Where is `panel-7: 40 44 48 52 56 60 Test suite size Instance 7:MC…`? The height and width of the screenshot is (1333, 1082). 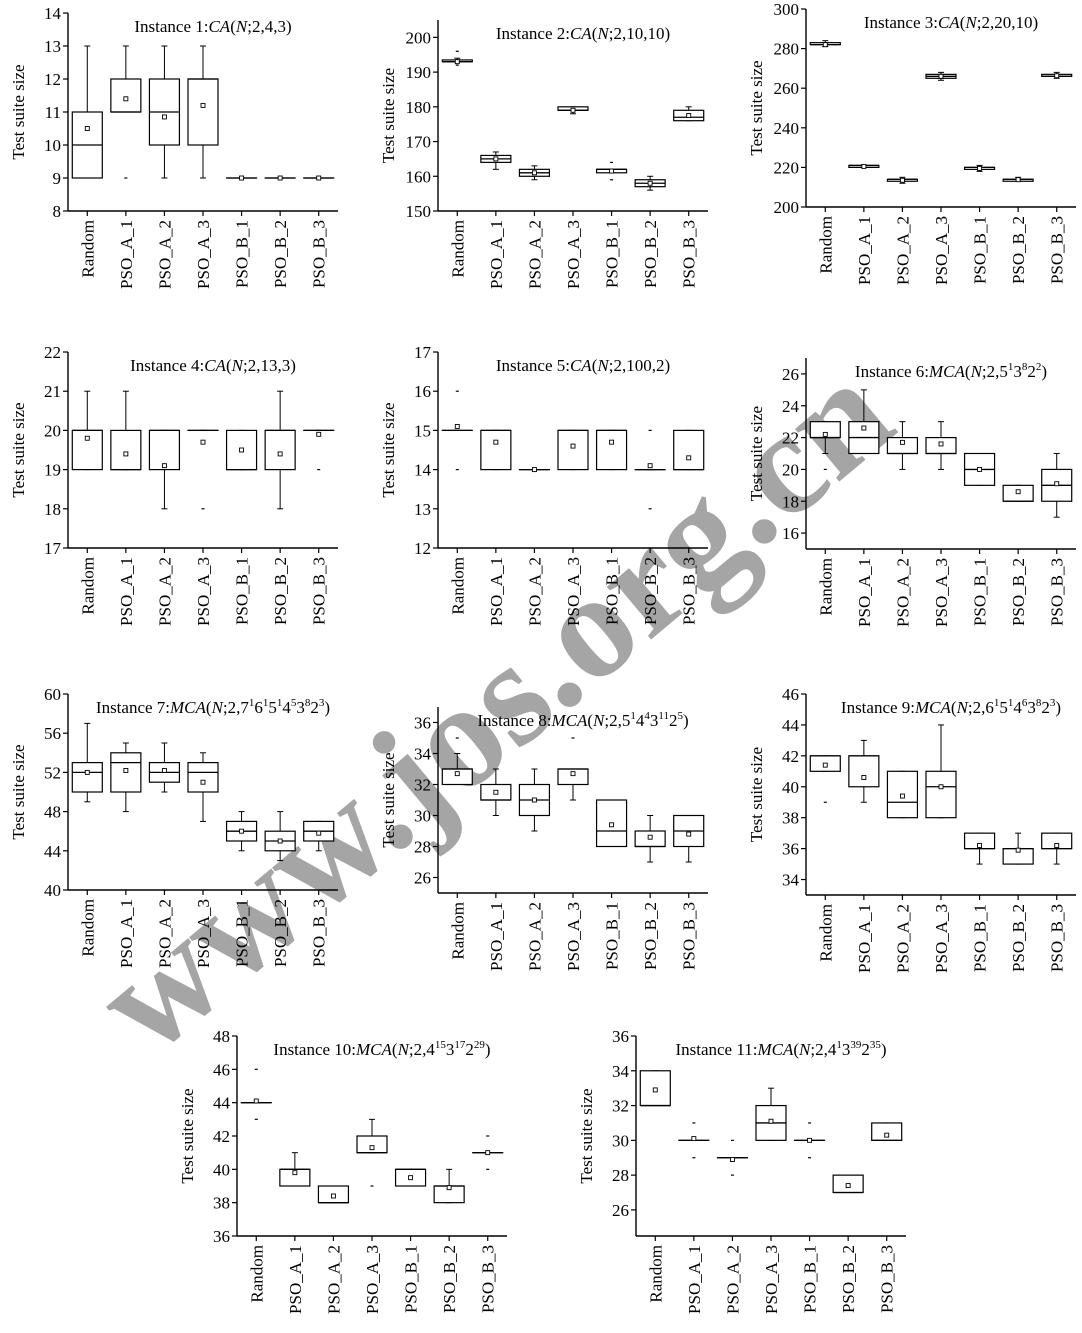 panel-7: 40 44 48 52 56 60 Test suite size Instance 7:MC… is located at coordinates (173, 826).